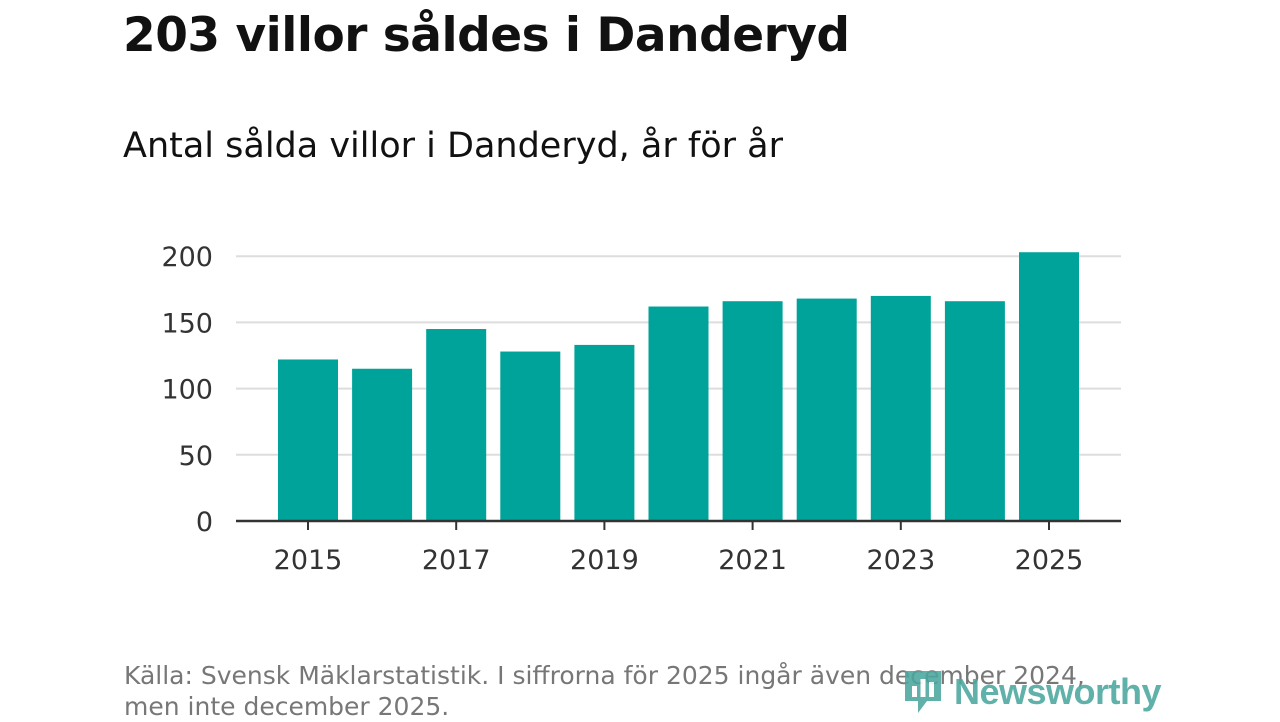 The image size is (1280, 722). Describe the element at coordinates (1058, 691) in the screenshot. I see `logo-text: Newsworthy` at that location.